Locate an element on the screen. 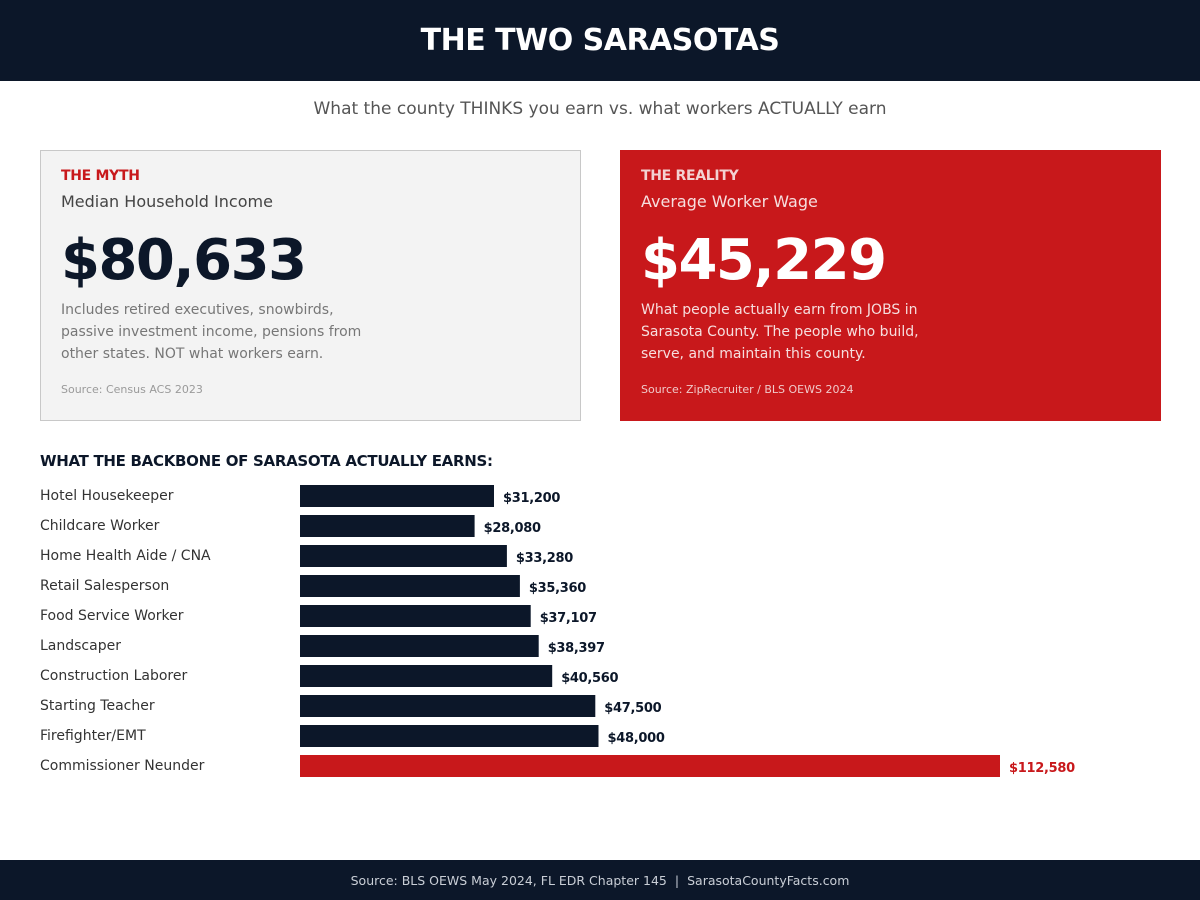 The image size is (1200, 900). reality-metric-label: Average Worker Wage is located at coordinates (729, 201).